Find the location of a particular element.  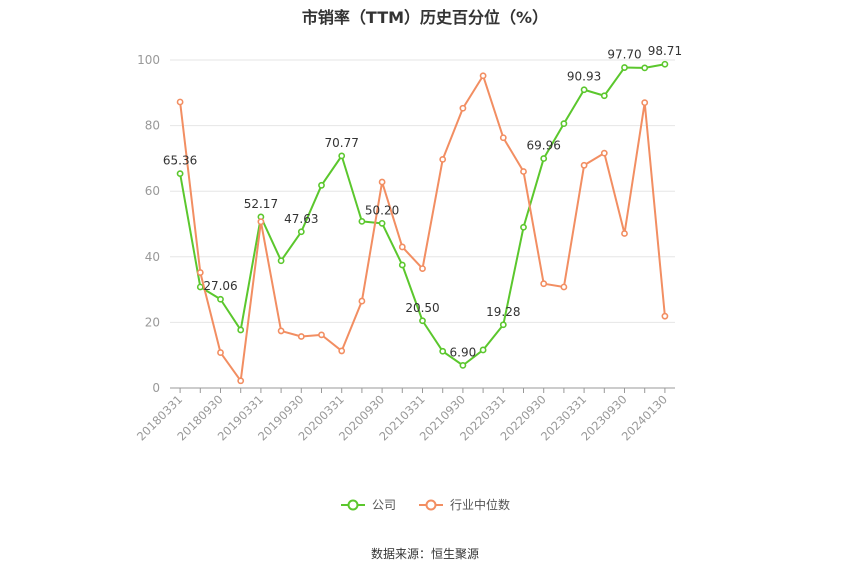

data-label: 50.20 is located at coordinates (382, 210).